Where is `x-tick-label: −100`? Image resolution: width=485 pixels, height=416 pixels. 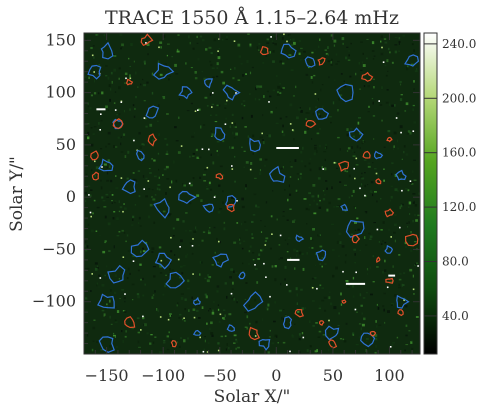 x-tick-label: −100 is located at coordinates (163, 375).